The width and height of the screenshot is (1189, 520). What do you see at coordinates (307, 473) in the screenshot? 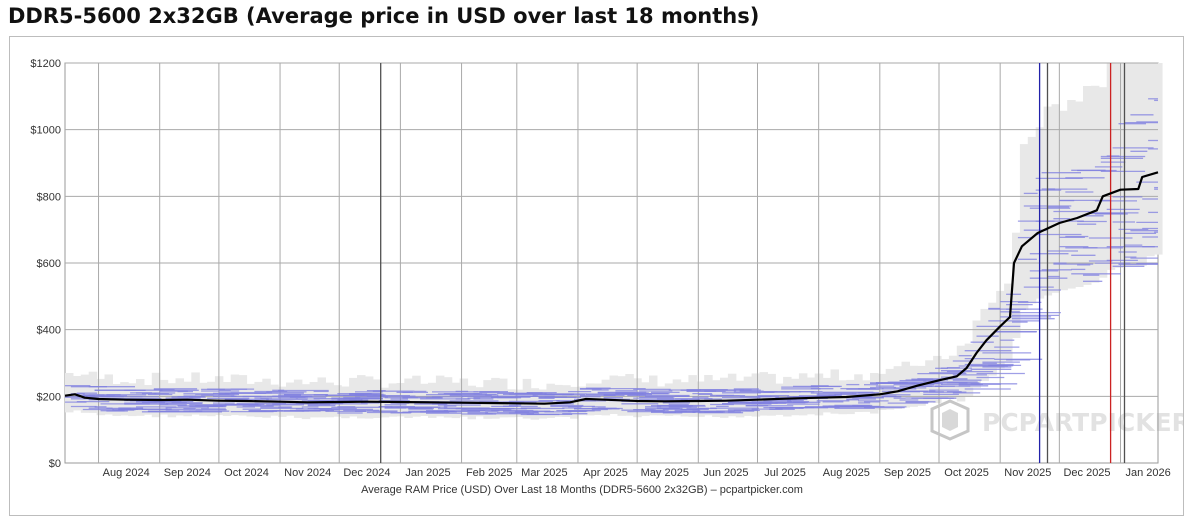
I see `x-tick-label: Nov 2024` at bounding box center [307, 473].